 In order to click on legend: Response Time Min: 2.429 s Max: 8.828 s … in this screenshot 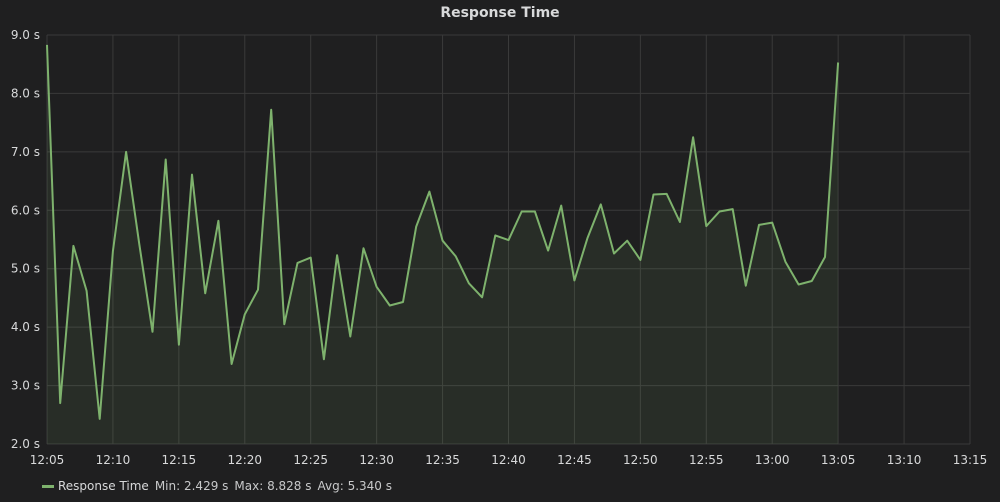, I will do `click(220, 486)`.